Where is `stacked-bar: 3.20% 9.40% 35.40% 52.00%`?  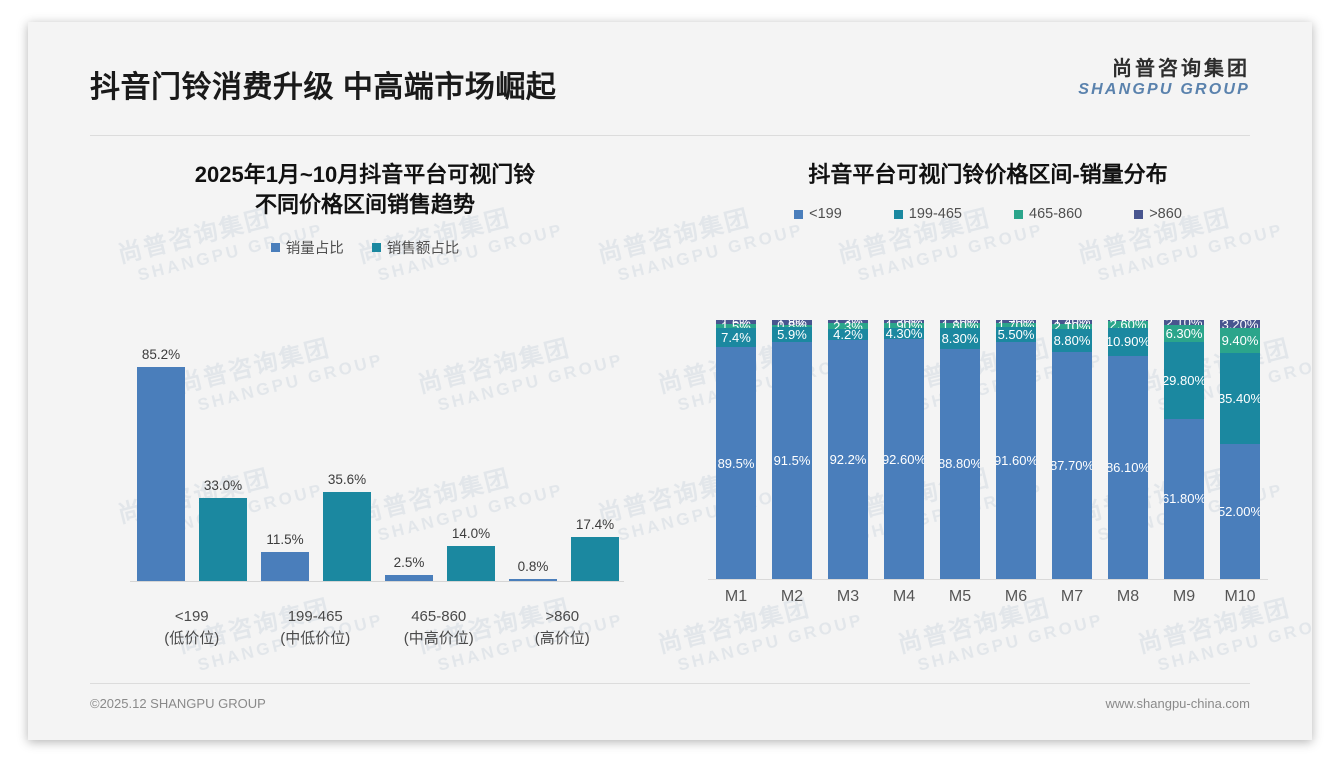 stacked-bar: 3.20% 9.40% 35.40% 52.00% is located at coordinates (1240, 449).